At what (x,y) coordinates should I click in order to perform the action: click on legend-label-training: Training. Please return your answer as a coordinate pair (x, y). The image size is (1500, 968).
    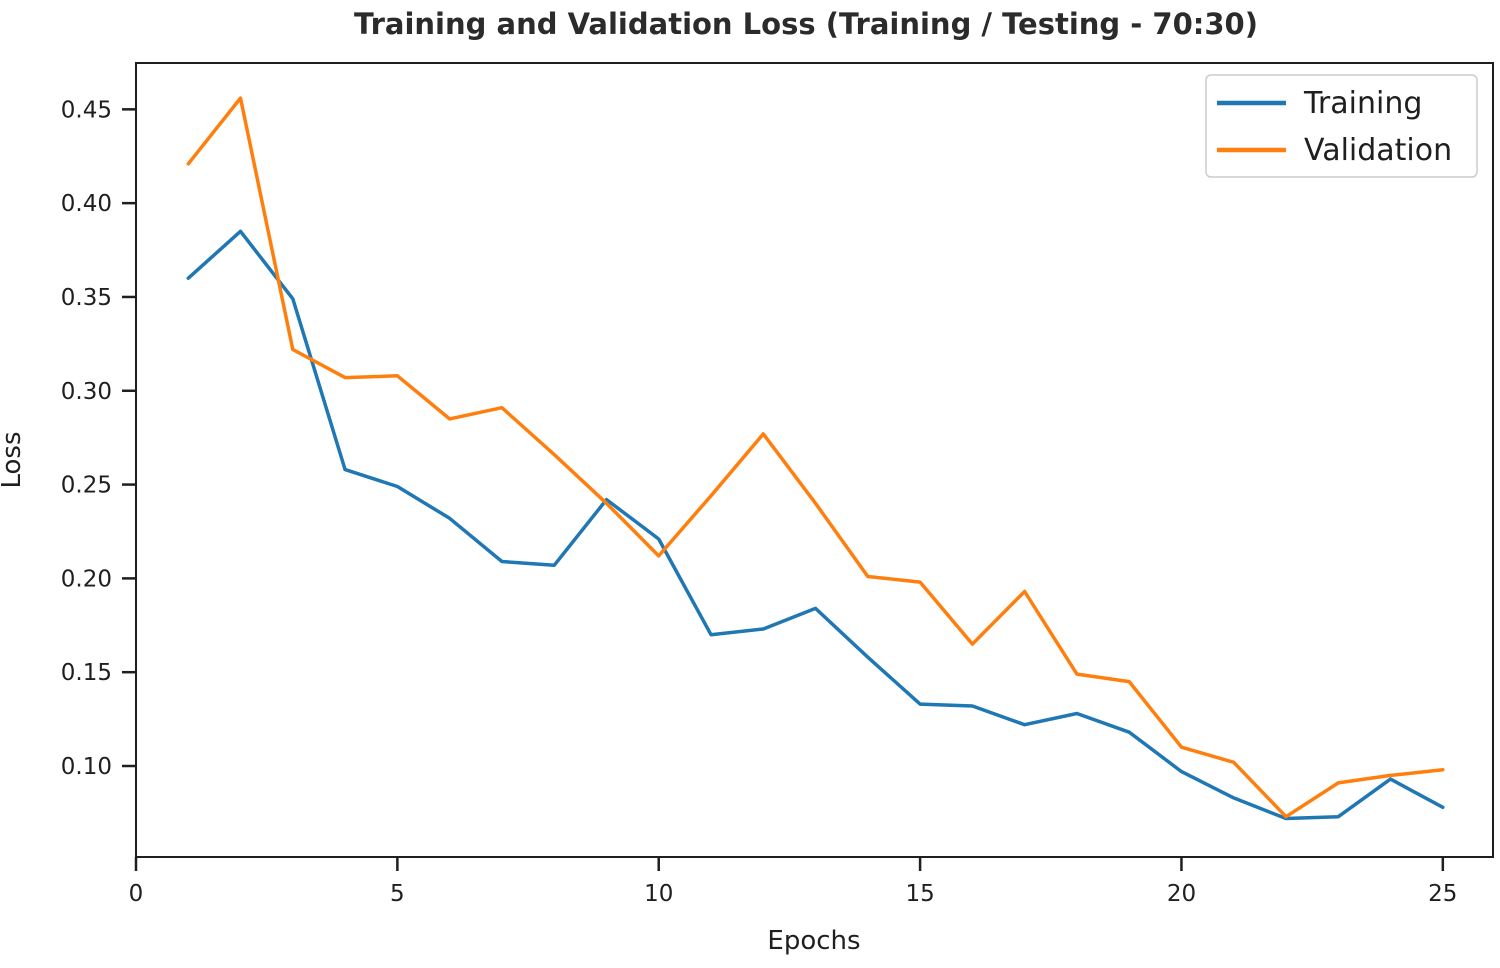
    Looking at the image, I should click on (1362, 103).